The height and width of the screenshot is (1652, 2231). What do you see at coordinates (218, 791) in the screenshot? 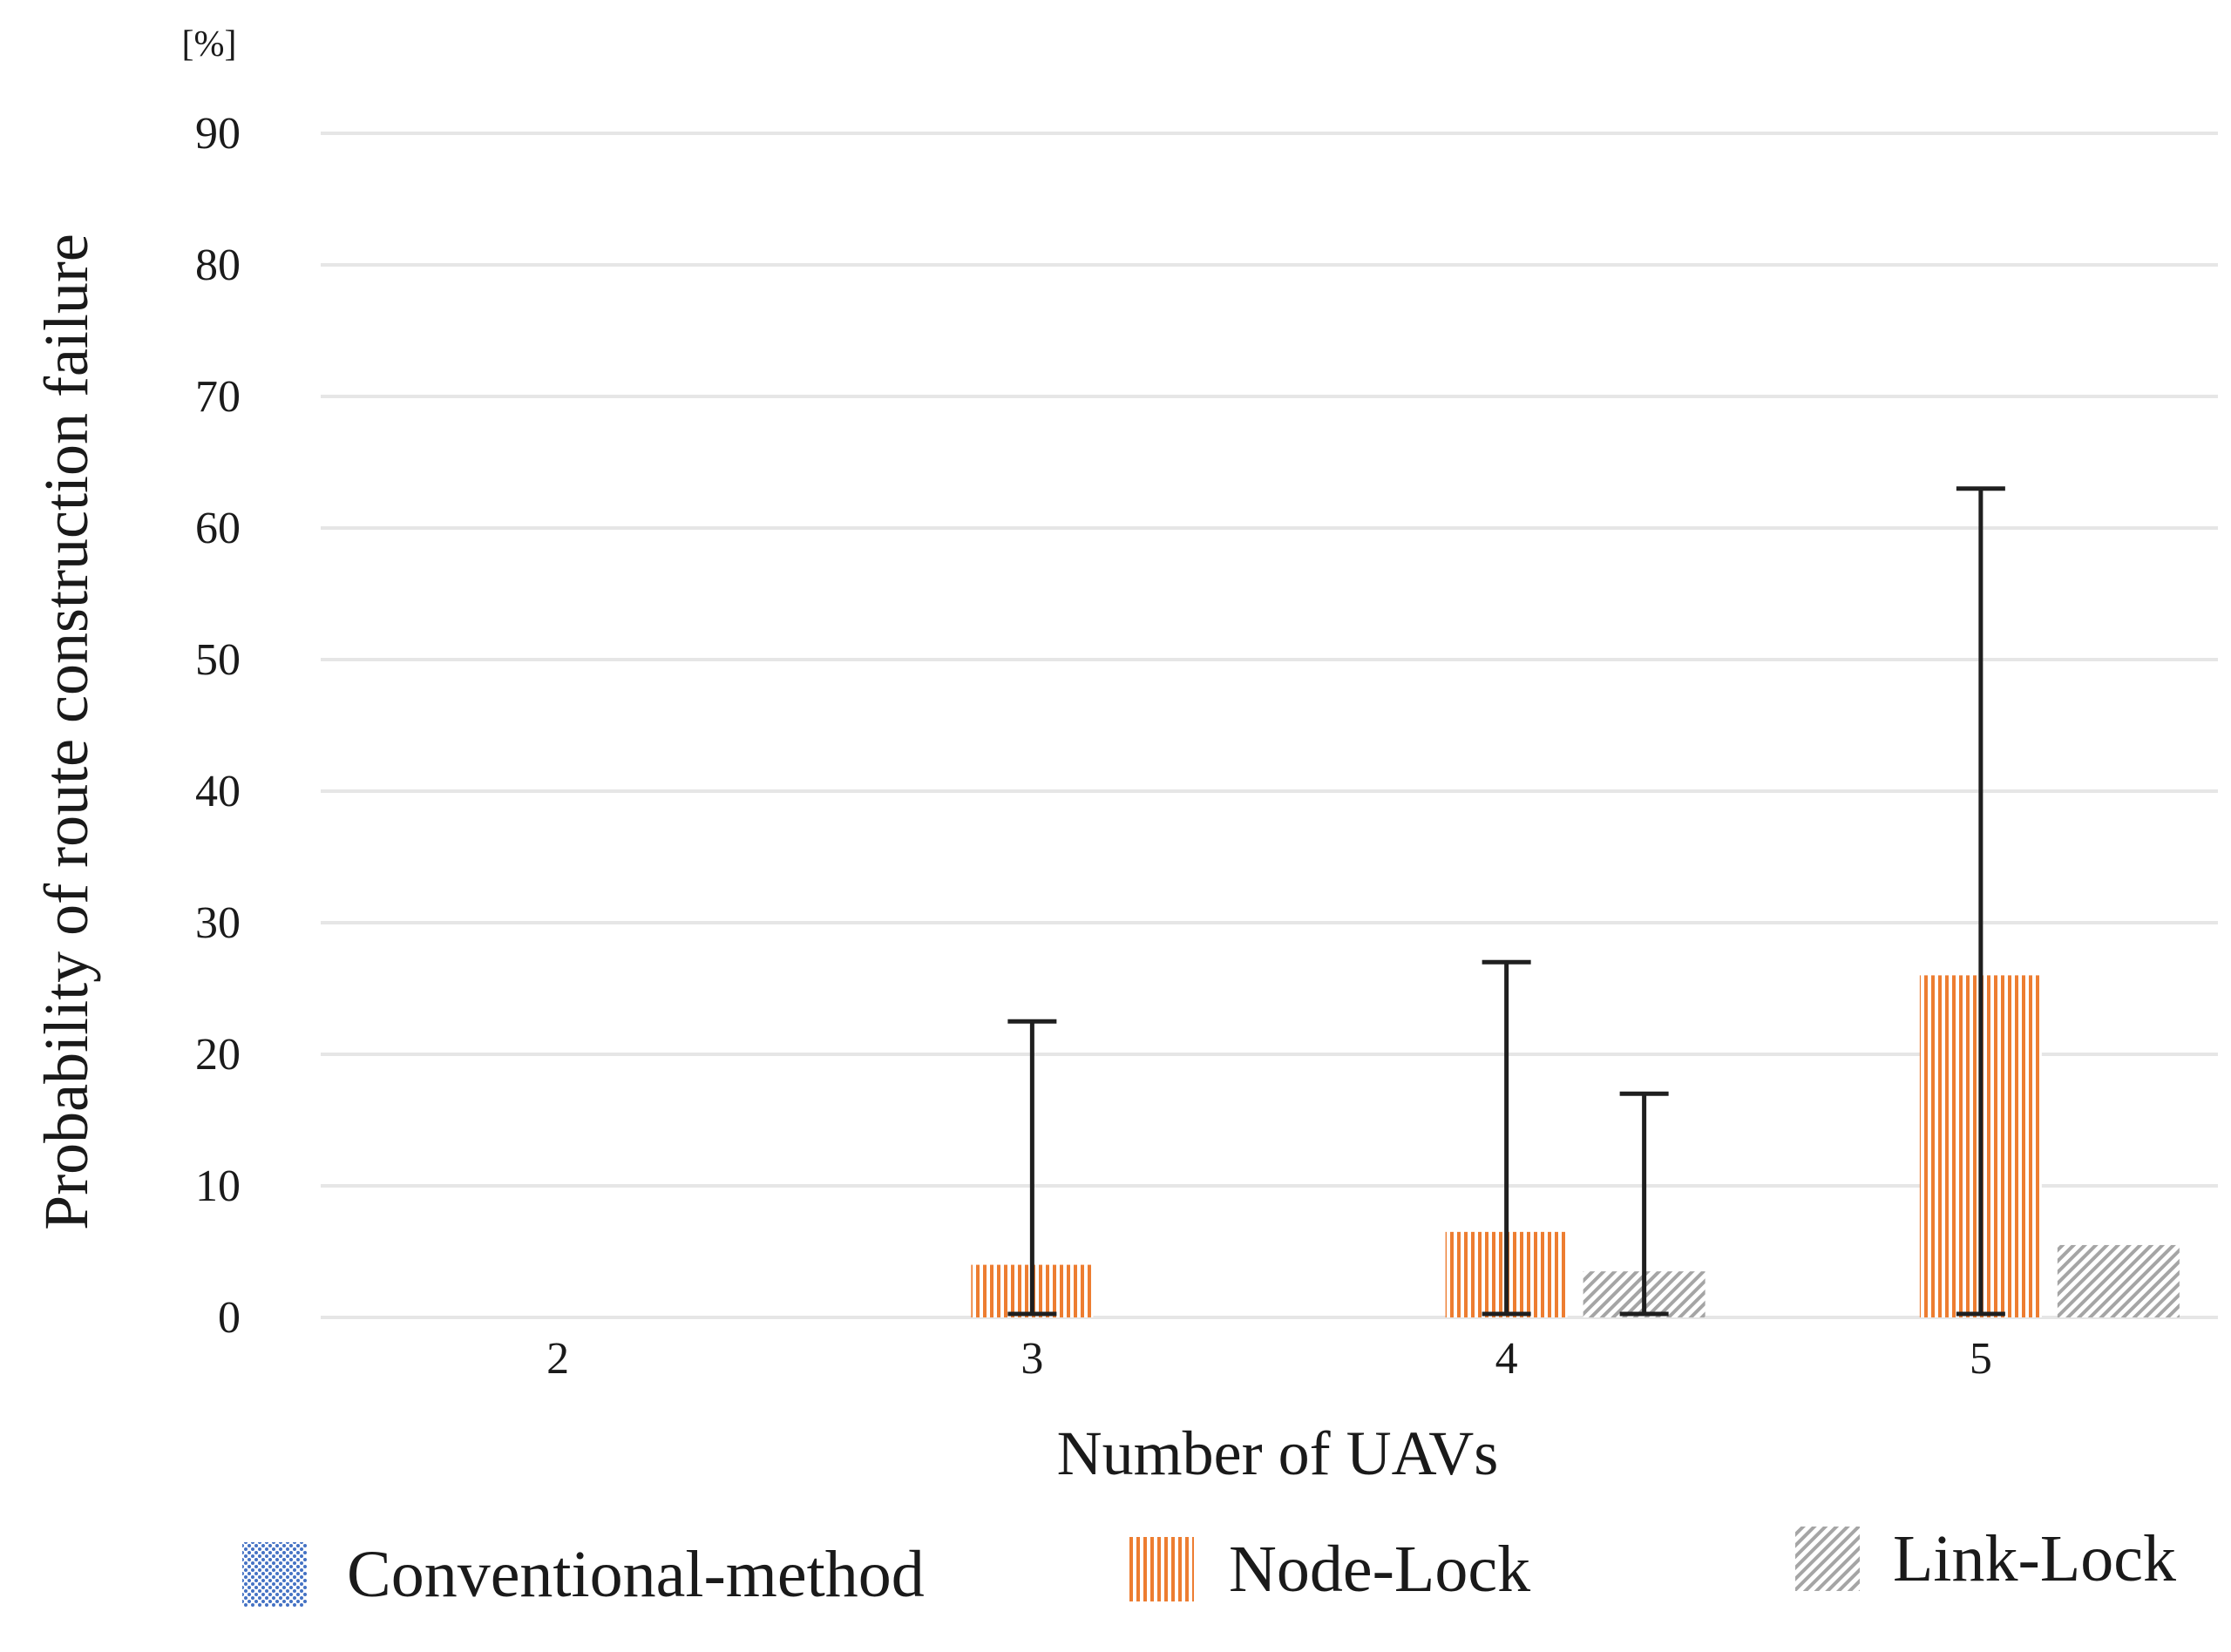
I see `y-tick-label: 40` at bounding box center [218, 791].